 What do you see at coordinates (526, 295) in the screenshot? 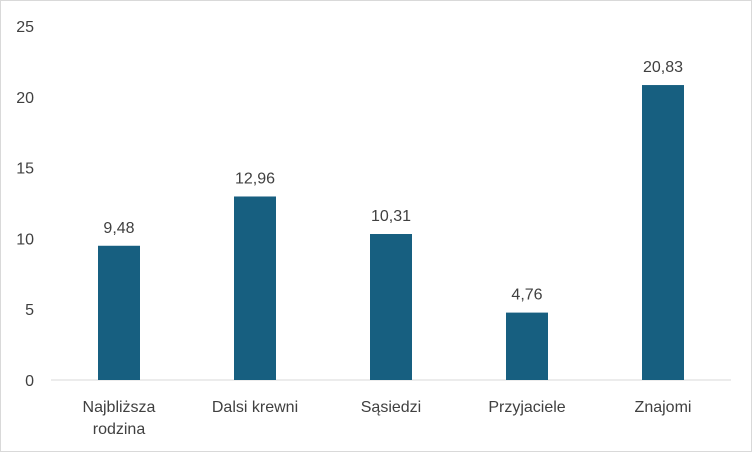
I see `value-label: 4,76` at bounding box center [526, 295].